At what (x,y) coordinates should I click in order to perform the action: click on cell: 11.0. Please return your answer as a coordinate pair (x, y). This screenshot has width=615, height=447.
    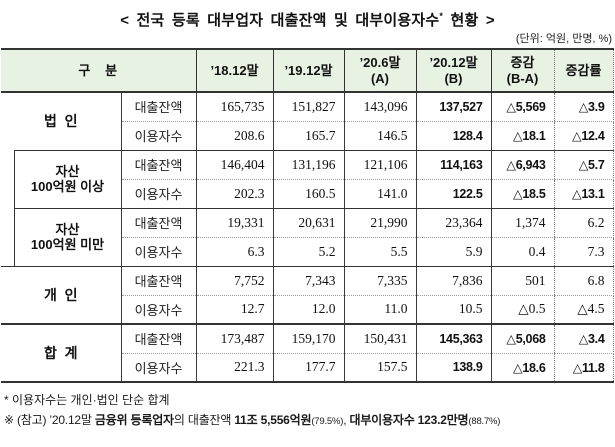
    Looking at the image, I should click on (379, 310).